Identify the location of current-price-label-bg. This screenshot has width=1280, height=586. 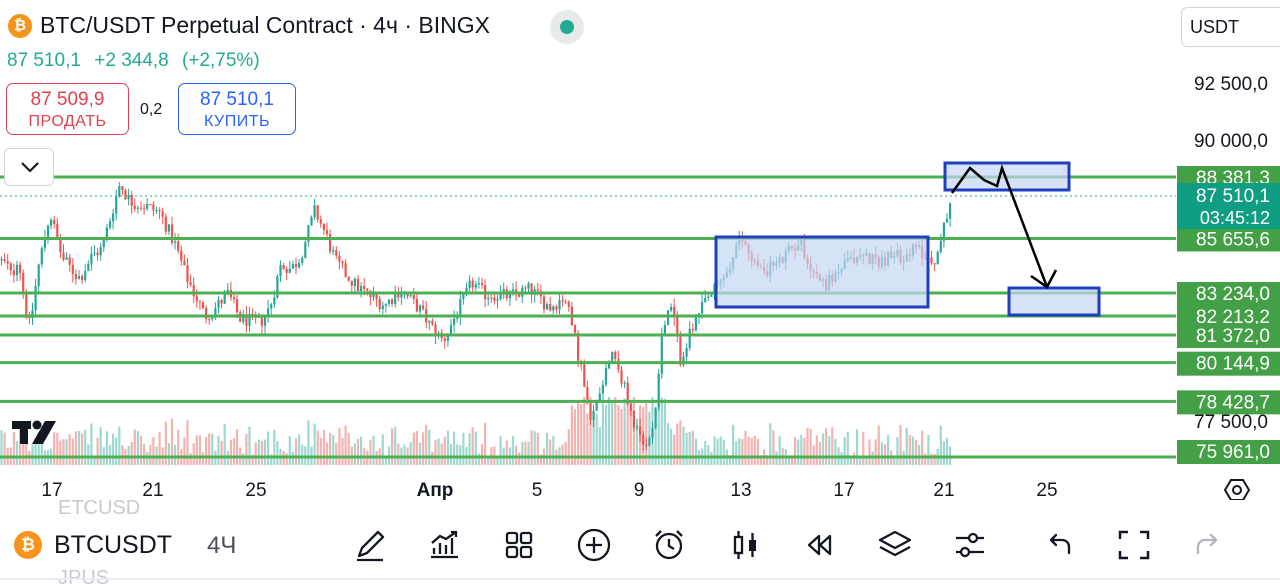
(1228, 206).